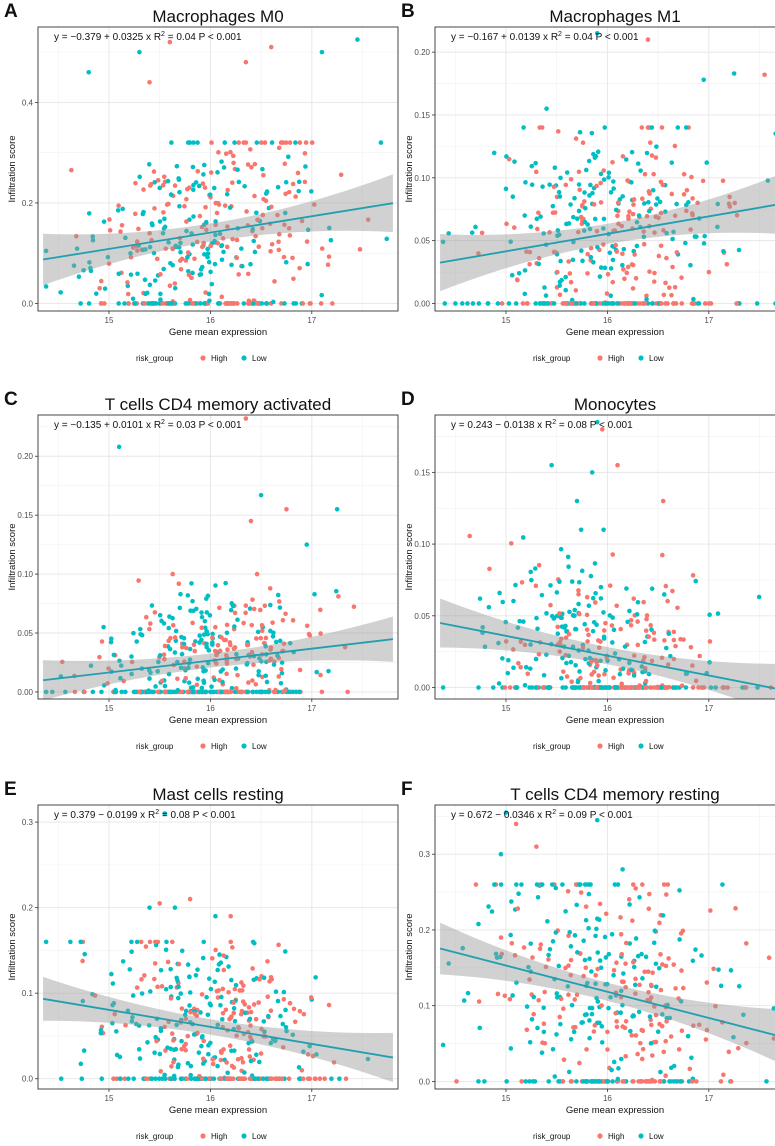  What do you see at coordinates (109, 320) in the screenshot?
I see `x-tick-label: 15` at bounding box center [109, 320].